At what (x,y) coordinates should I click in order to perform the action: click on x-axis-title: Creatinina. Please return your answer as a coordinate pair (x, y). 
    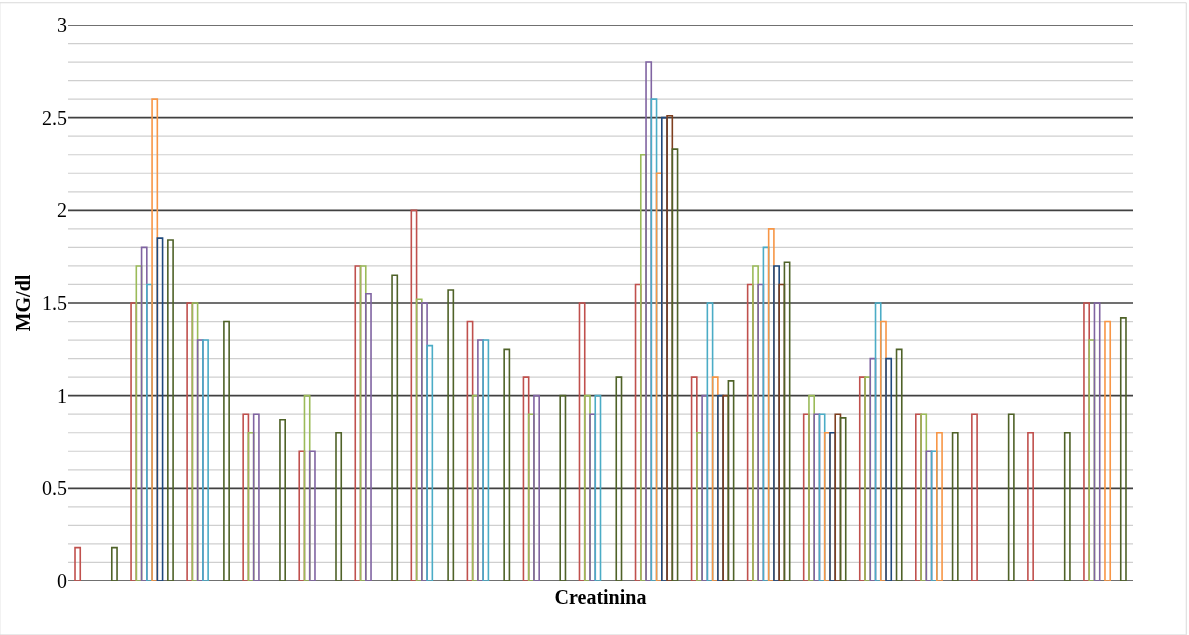
    Looking at the image, I should click on (600, 596).